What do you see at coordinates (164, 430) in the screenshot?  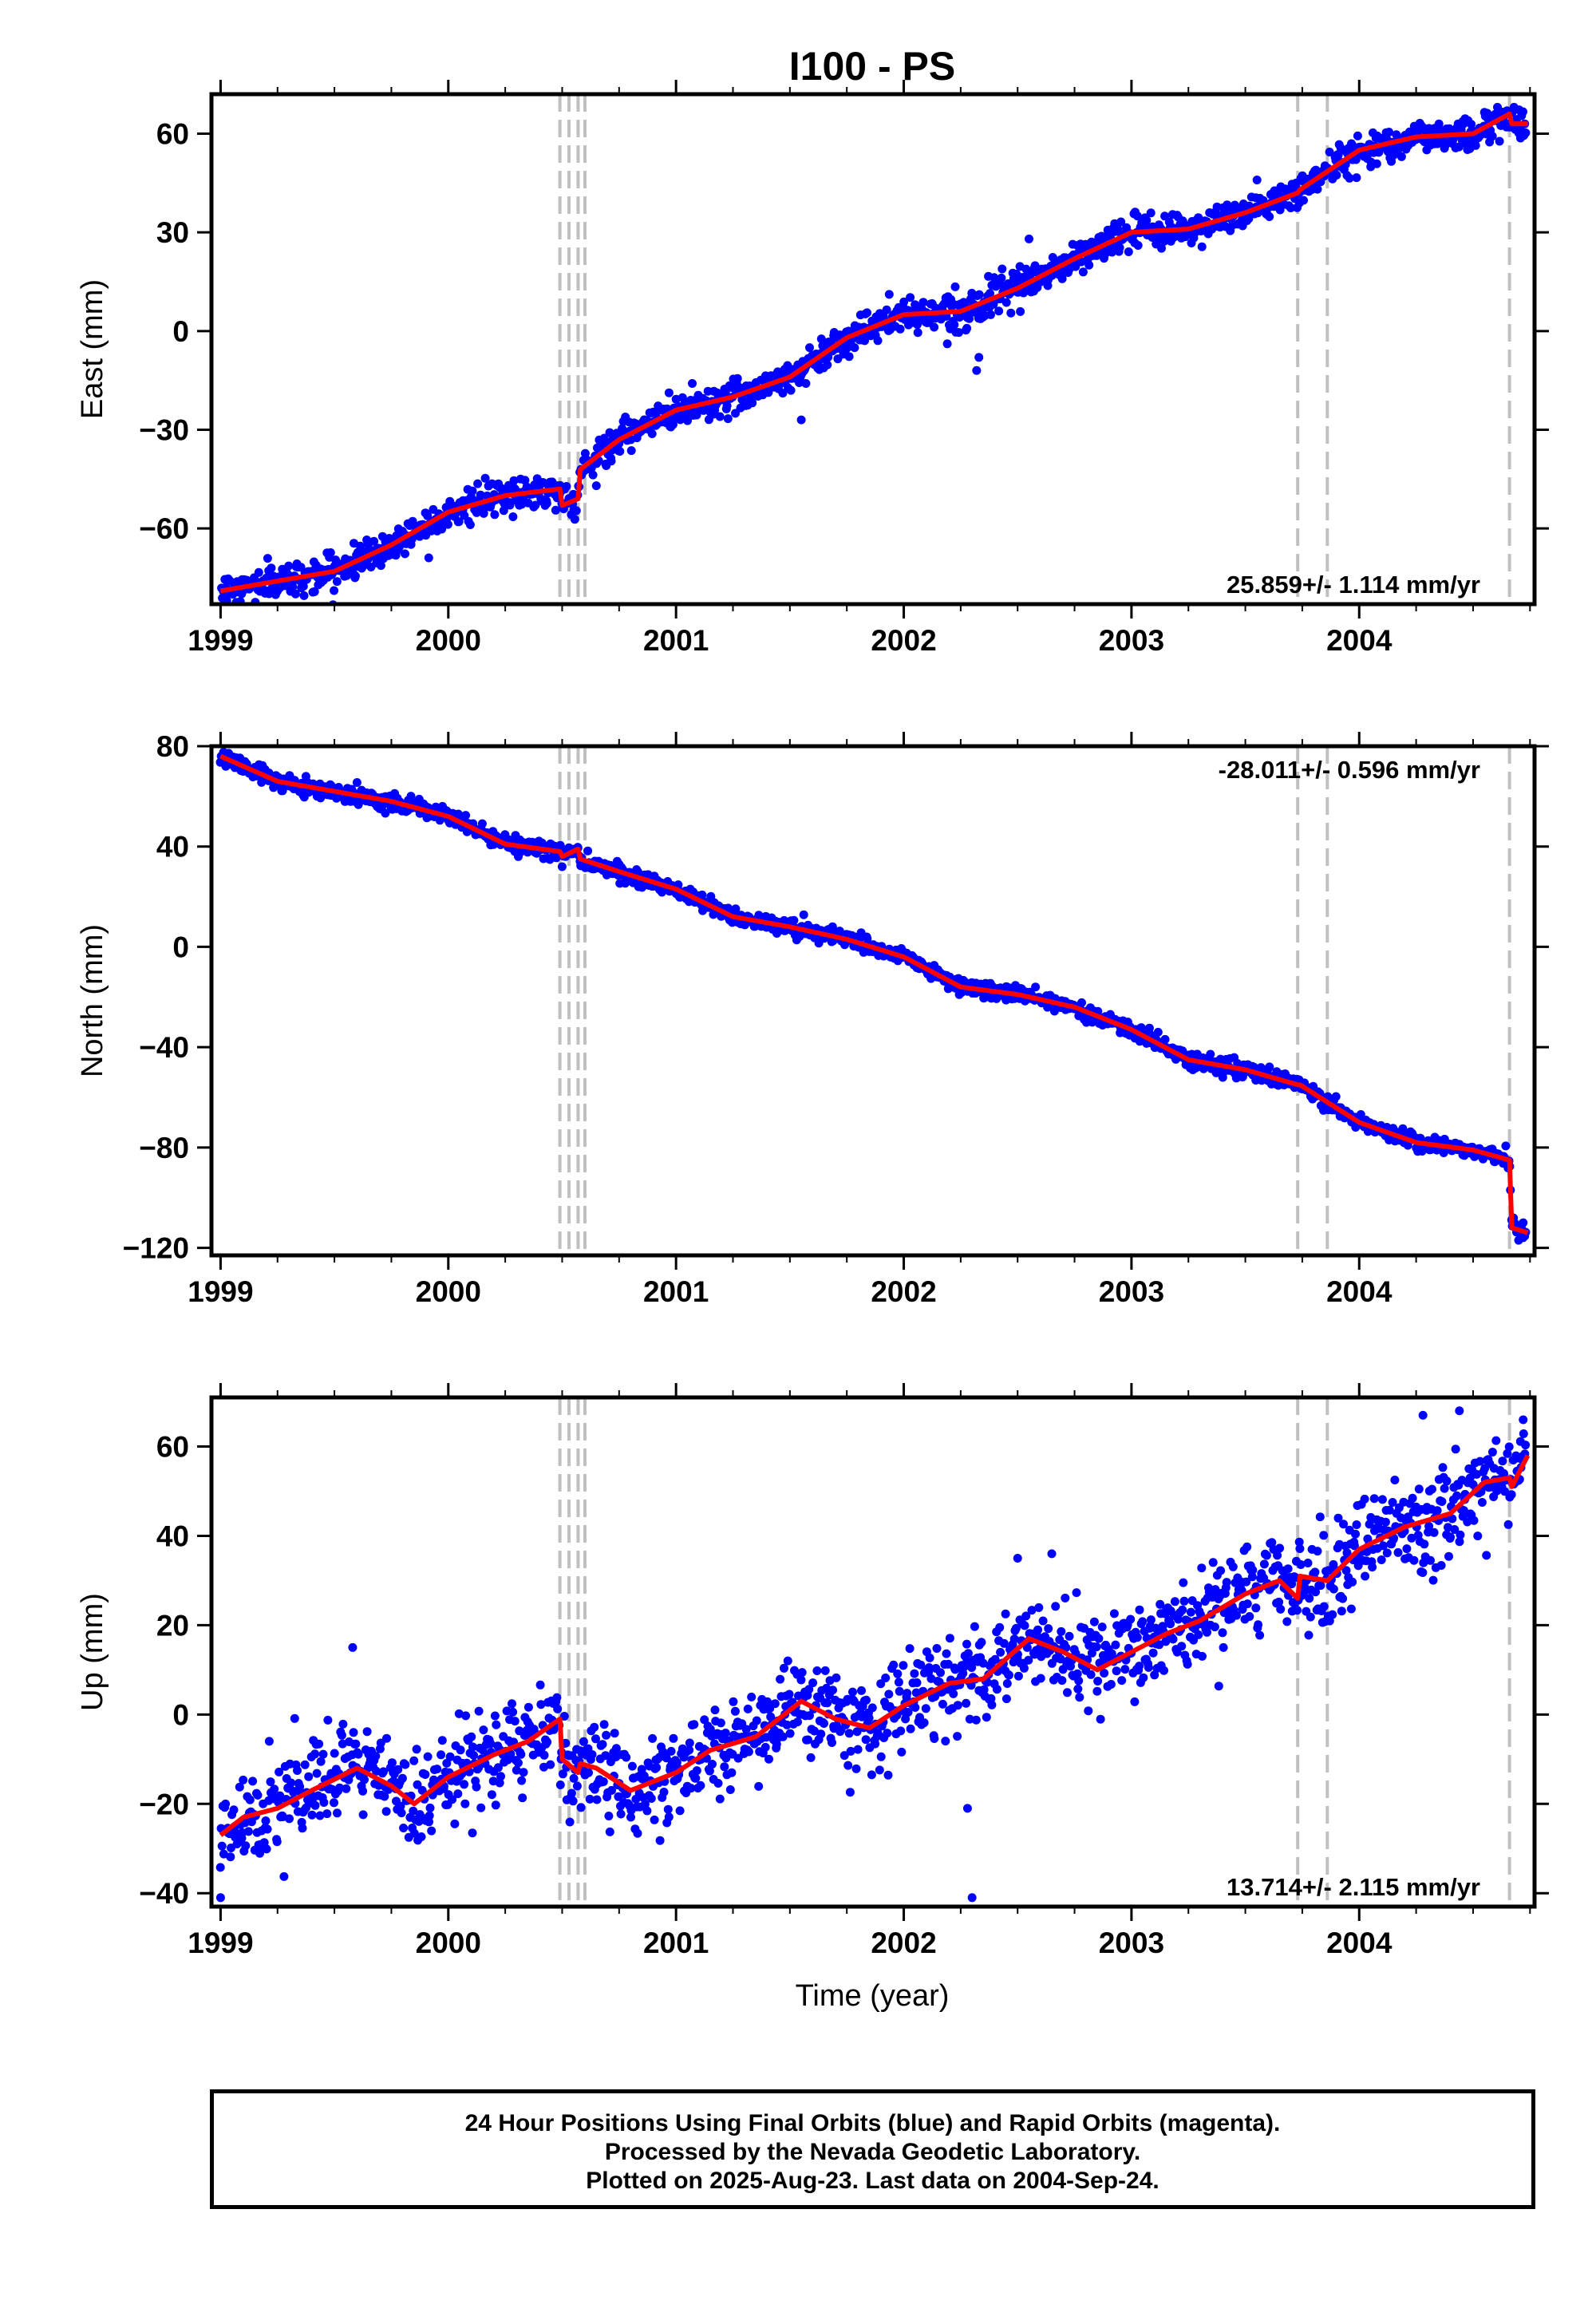 I see `y-tick-label: −30` at bounding box center [164, 430].